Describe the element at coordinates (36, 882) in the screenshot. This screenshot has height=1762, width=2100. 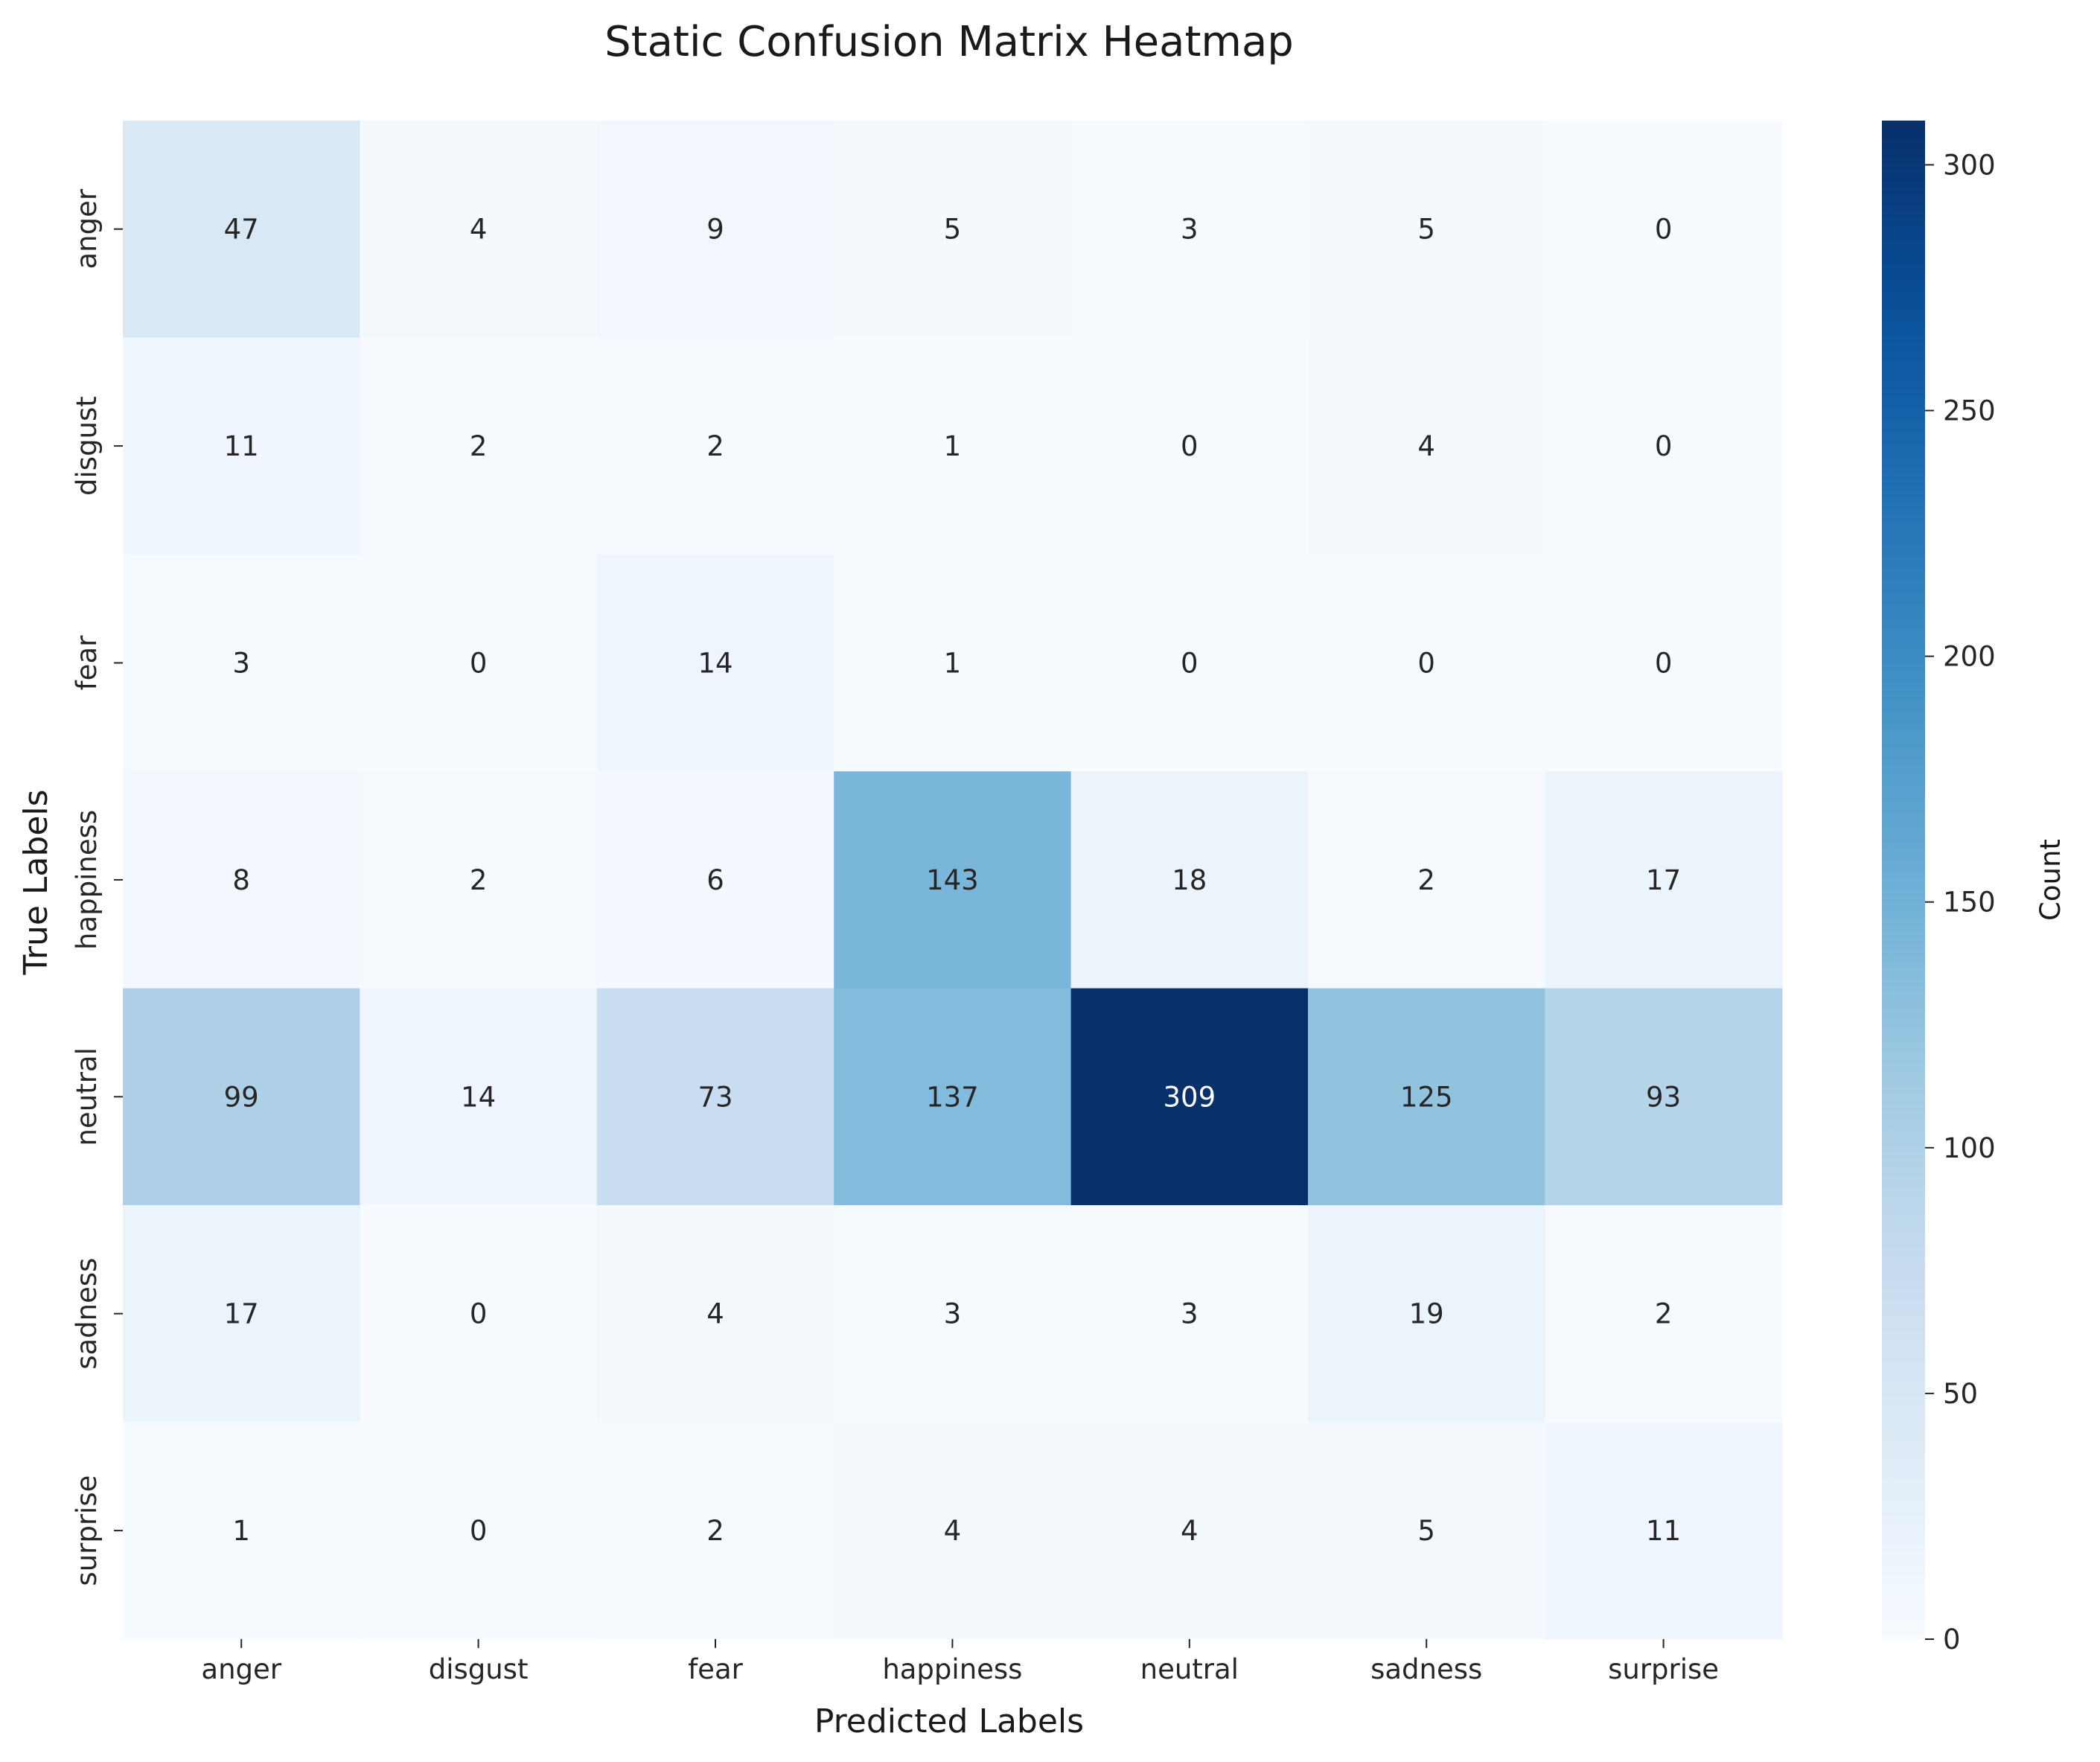
I see `y-axis-label: True Labels` at that location.